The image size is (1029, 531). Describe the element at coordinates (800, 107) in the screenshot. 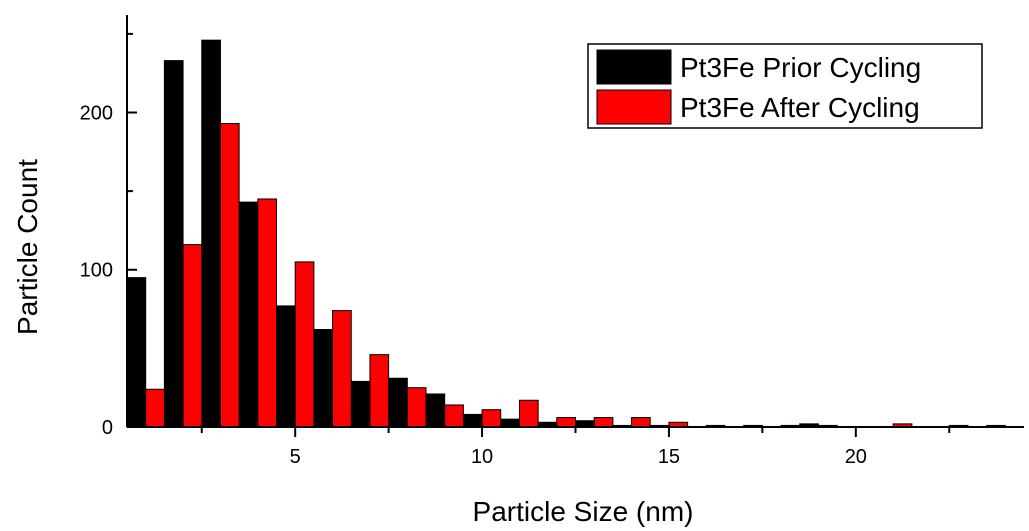

I see `legend-label-after: Pt3Fe After Cycling` at that location.